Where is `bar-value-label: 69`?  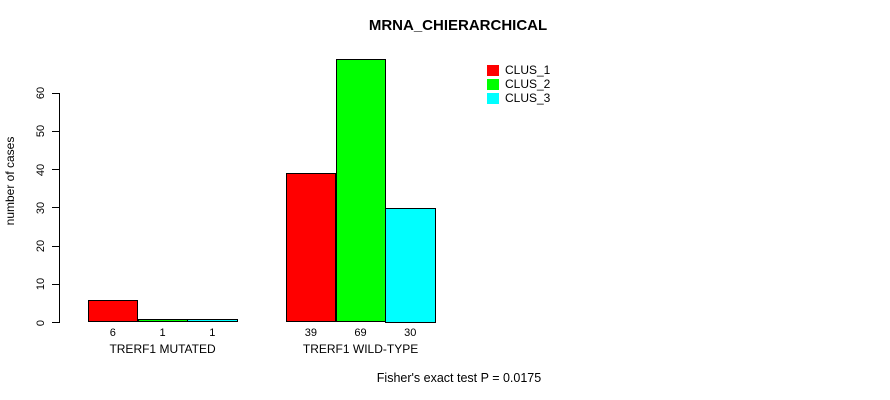 bar-value-label: 69 is located at coordinates (360, 332).